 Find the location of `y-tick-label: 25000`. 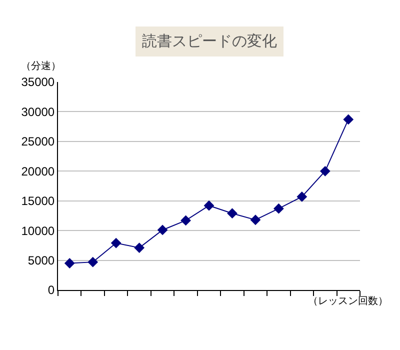

y-tick-label: 25000 is located at coordinates (38, 141).